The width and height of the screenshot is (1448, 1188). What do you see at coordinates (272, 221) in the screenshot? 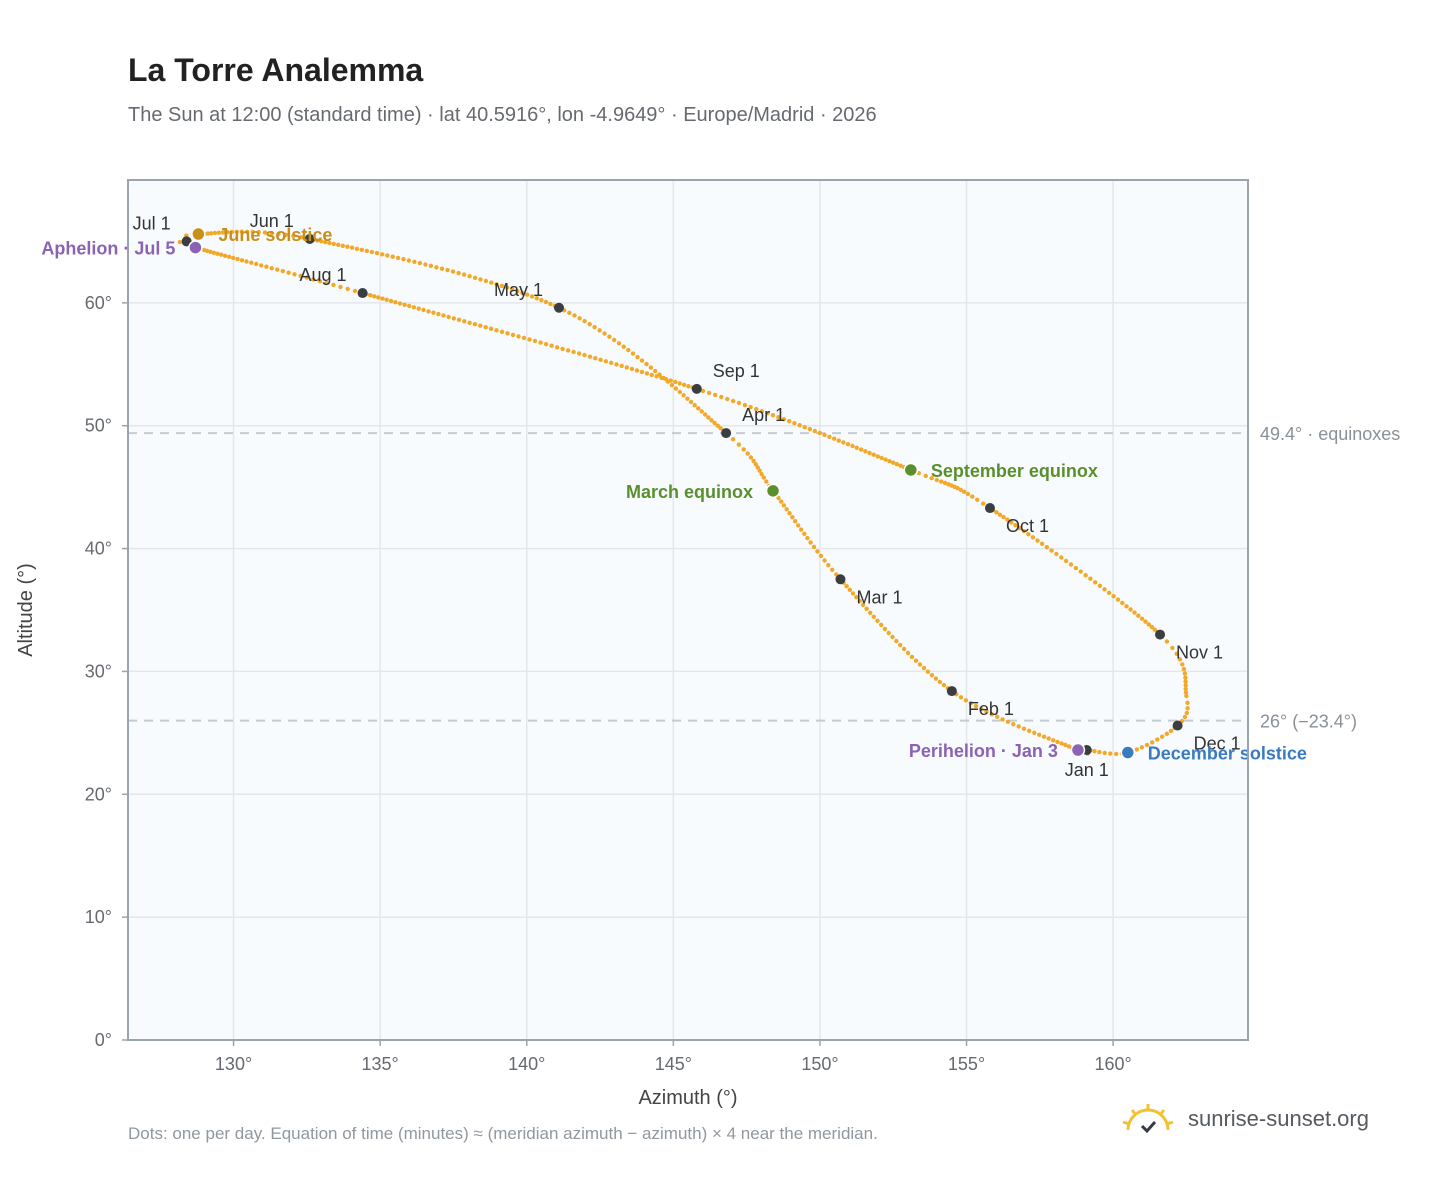
I see `month-label: Jun 1` at bounding box center [272, 221].